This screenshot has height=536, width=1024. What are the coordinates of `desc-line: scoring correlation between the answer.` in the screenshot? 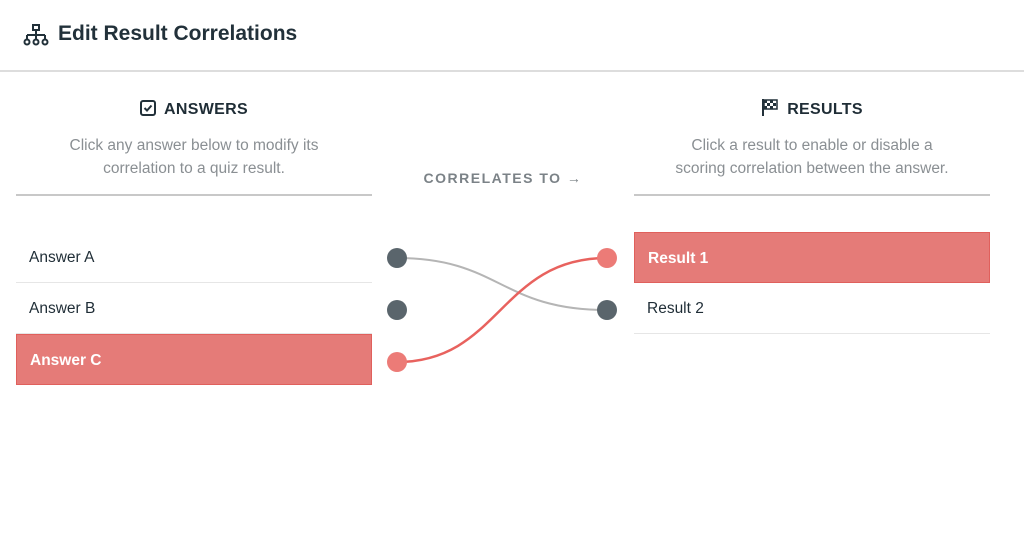 It's located at (812, 168).